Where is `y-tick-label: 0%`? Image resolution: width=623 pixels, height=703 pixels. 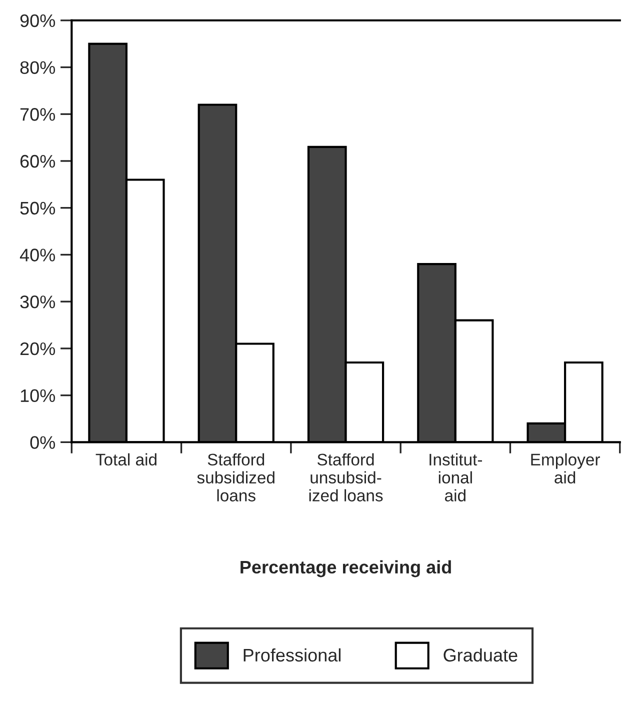 y-tick-label: 0% is located at coordinates (43, 442).